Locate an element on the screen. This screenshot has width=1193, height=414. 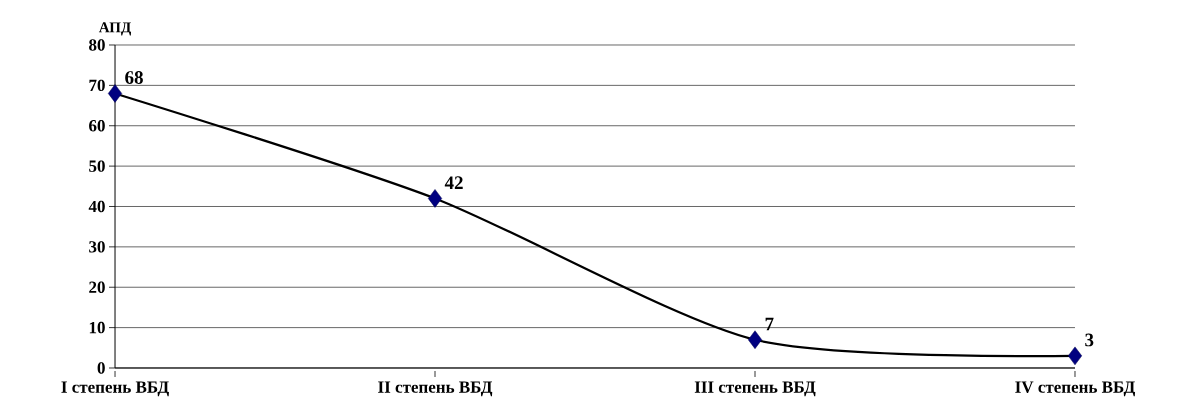
y-tick-label: 0 is located at coordinates (101, 368).